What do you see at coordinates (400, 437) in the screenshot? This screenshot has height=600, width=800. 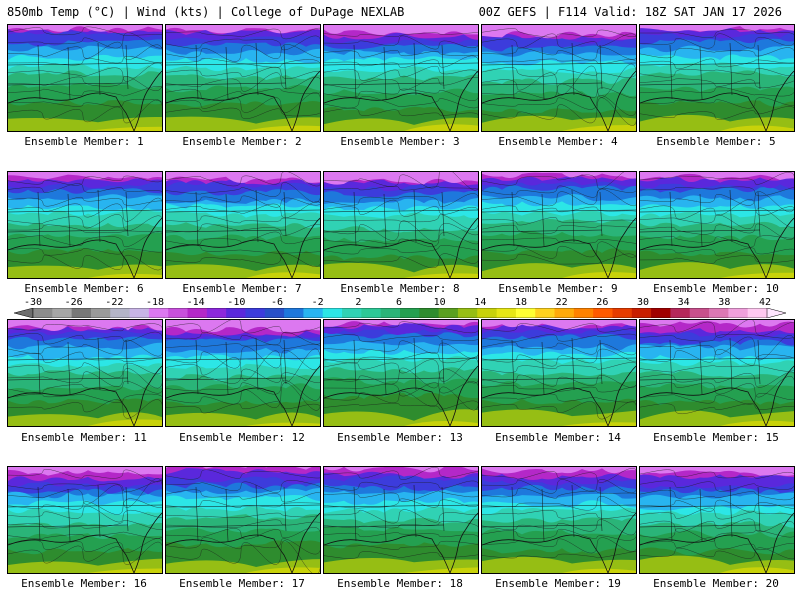 I see `ensemble-member-label: Ensemble Member: 13` at bounding box center [400, 437].